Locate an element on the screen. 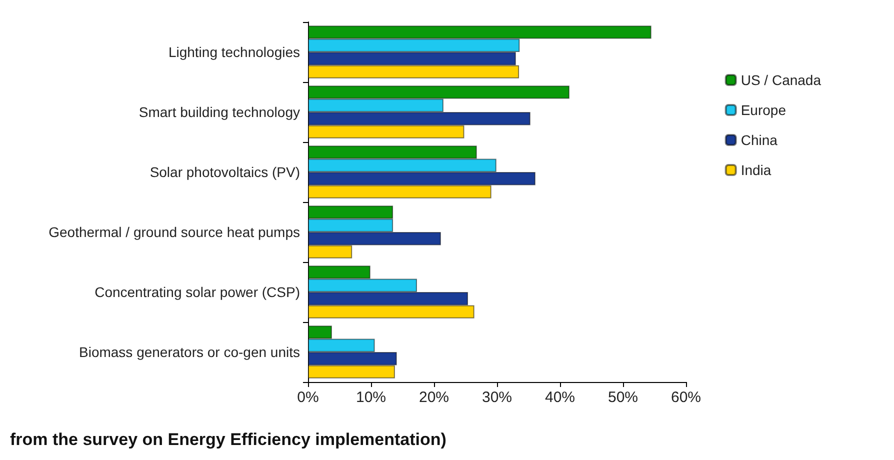 The width and height of the screenshot is (894, 460). x-tick-label: 40% is located at coordinates (560, 397).